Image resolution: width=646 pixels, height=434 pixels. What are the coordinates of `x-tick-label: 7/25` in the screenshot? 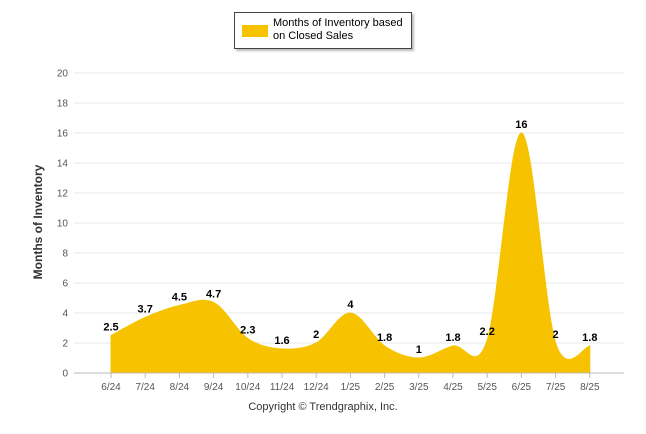 It's located at (556, 387).